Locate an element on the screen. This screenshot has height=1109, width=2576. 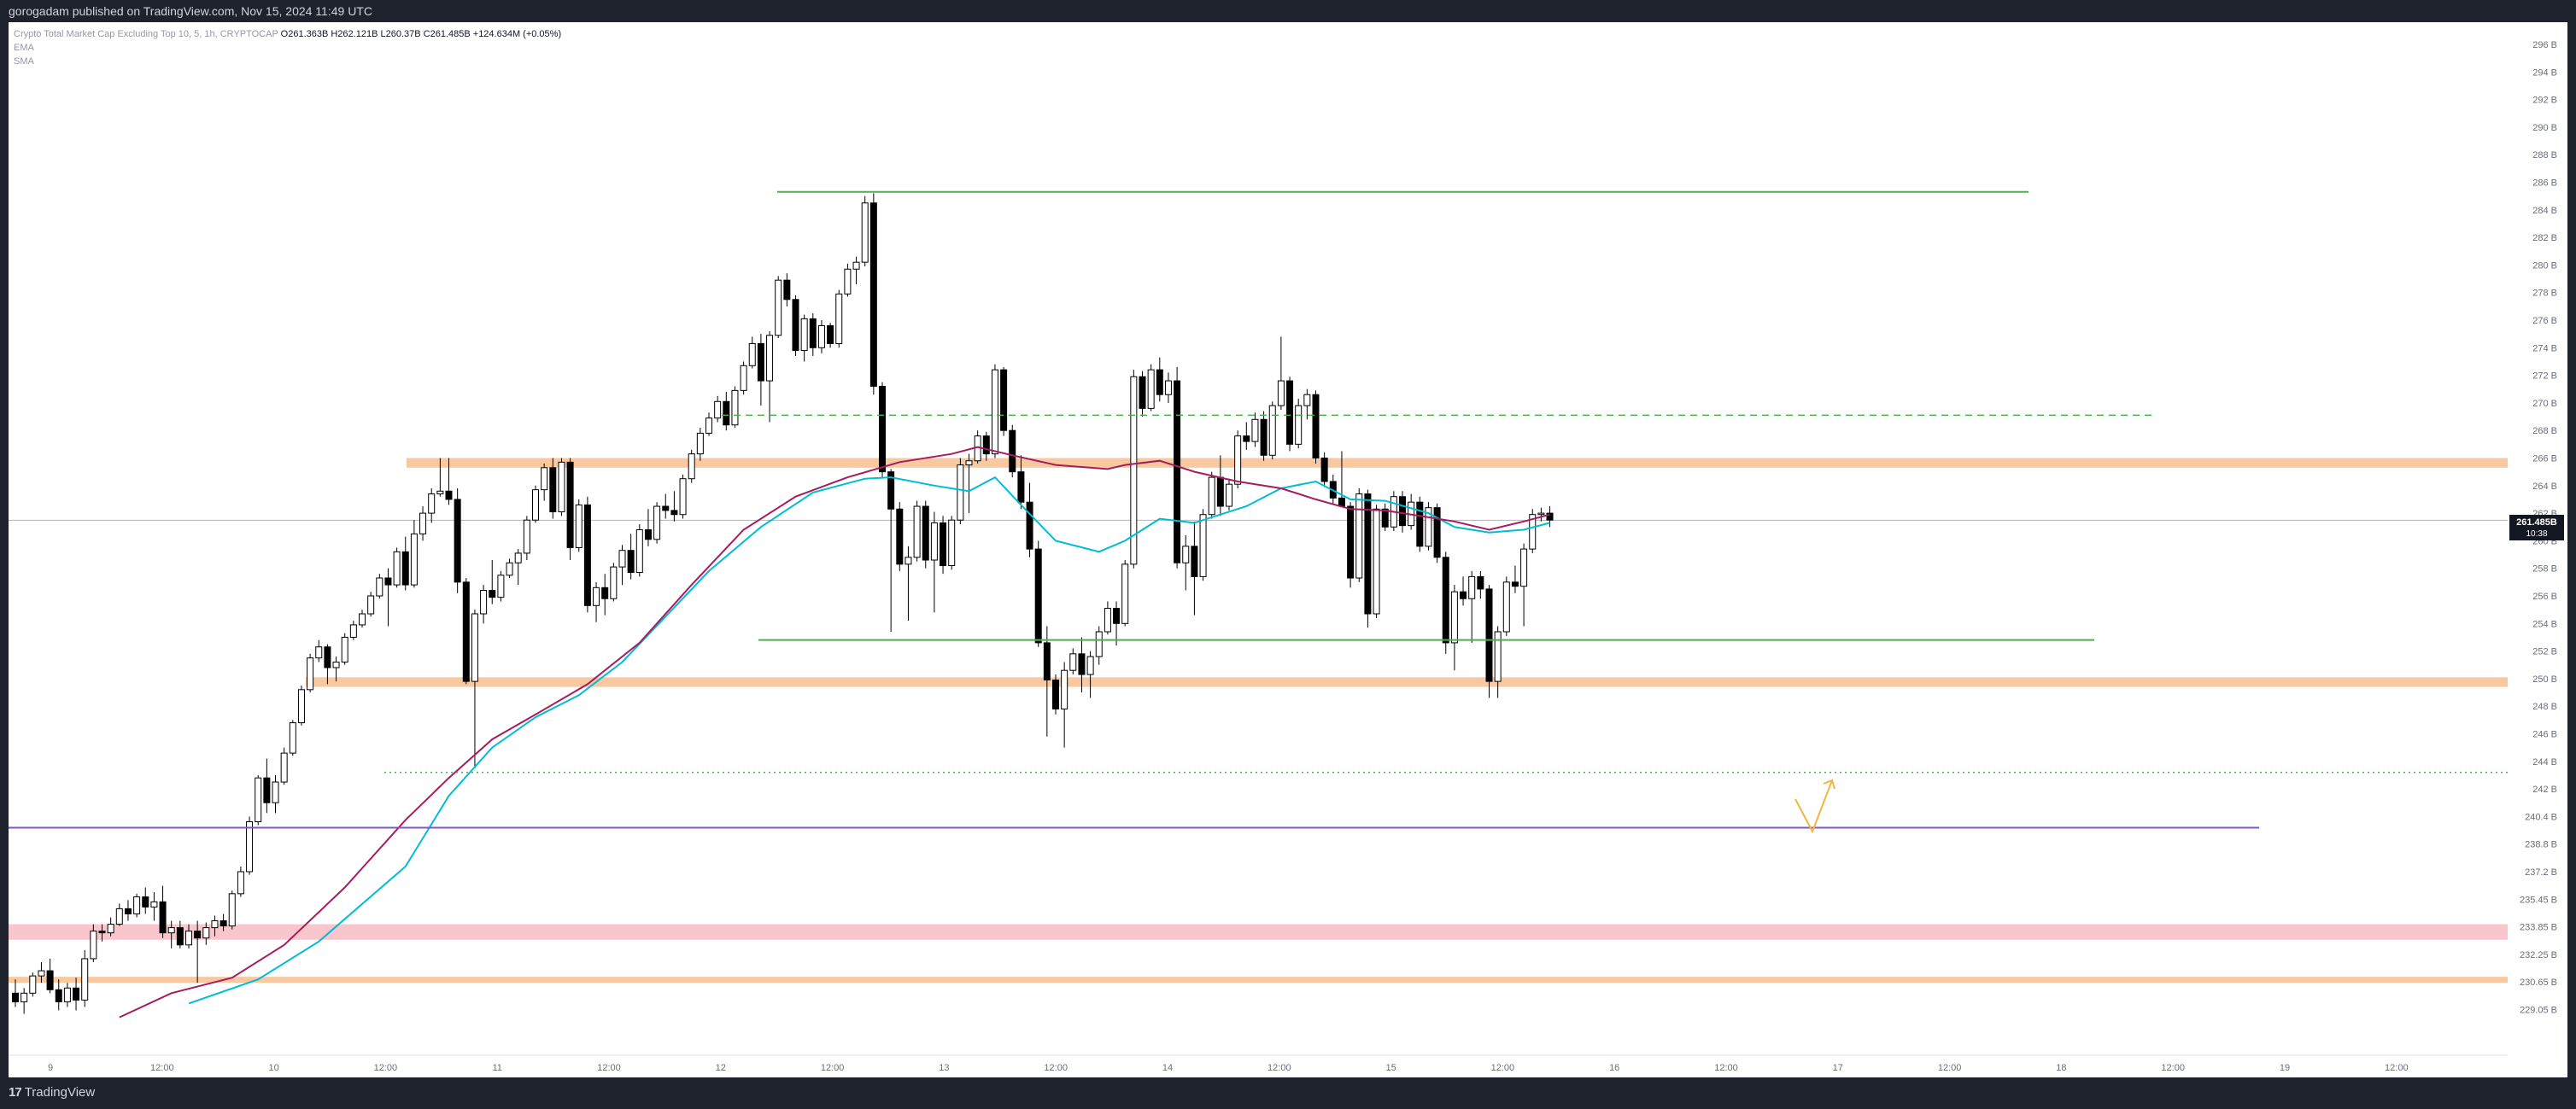
projection-sketch is located at coordinates (1813, 806).